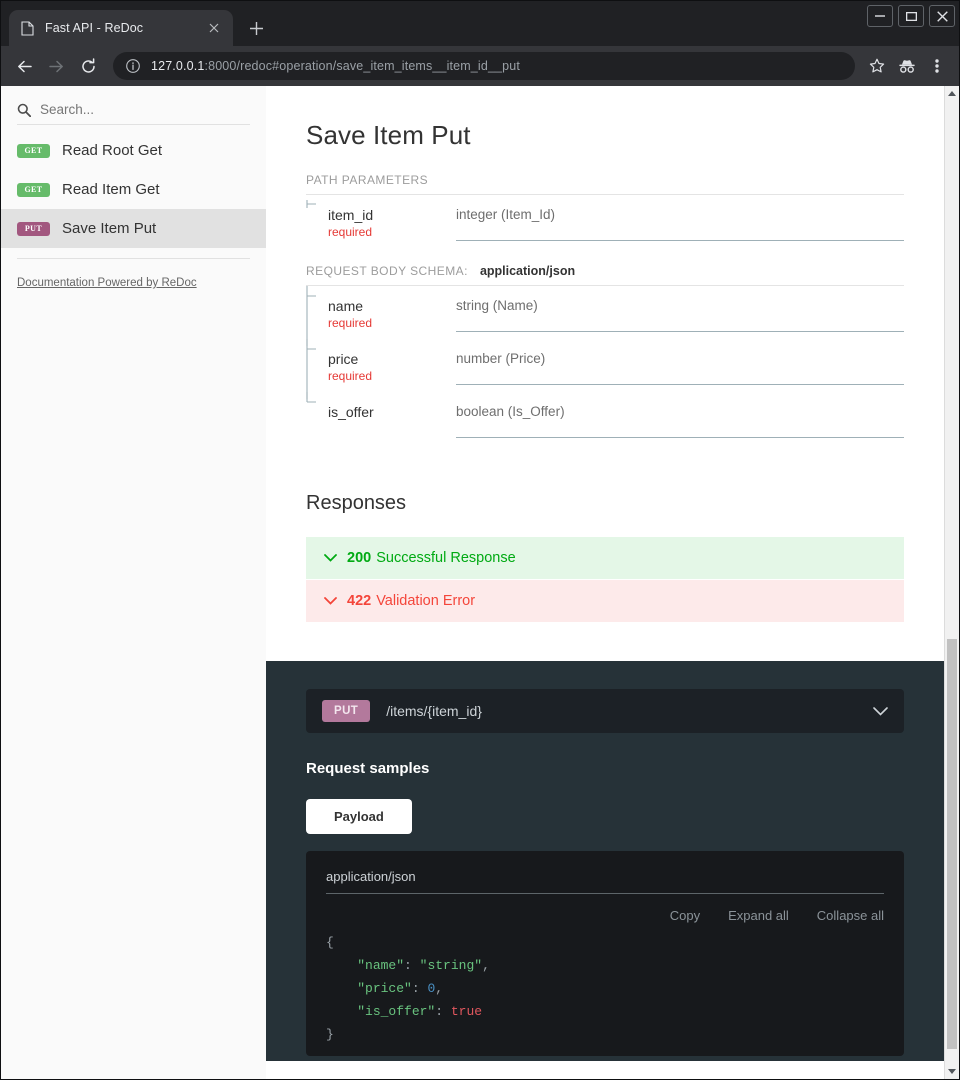 This screenshot has height=1080, width=960. I want to click on request-body-schema-label: REQUEST BODY SCHEMA: application/json, so click(605, 275).